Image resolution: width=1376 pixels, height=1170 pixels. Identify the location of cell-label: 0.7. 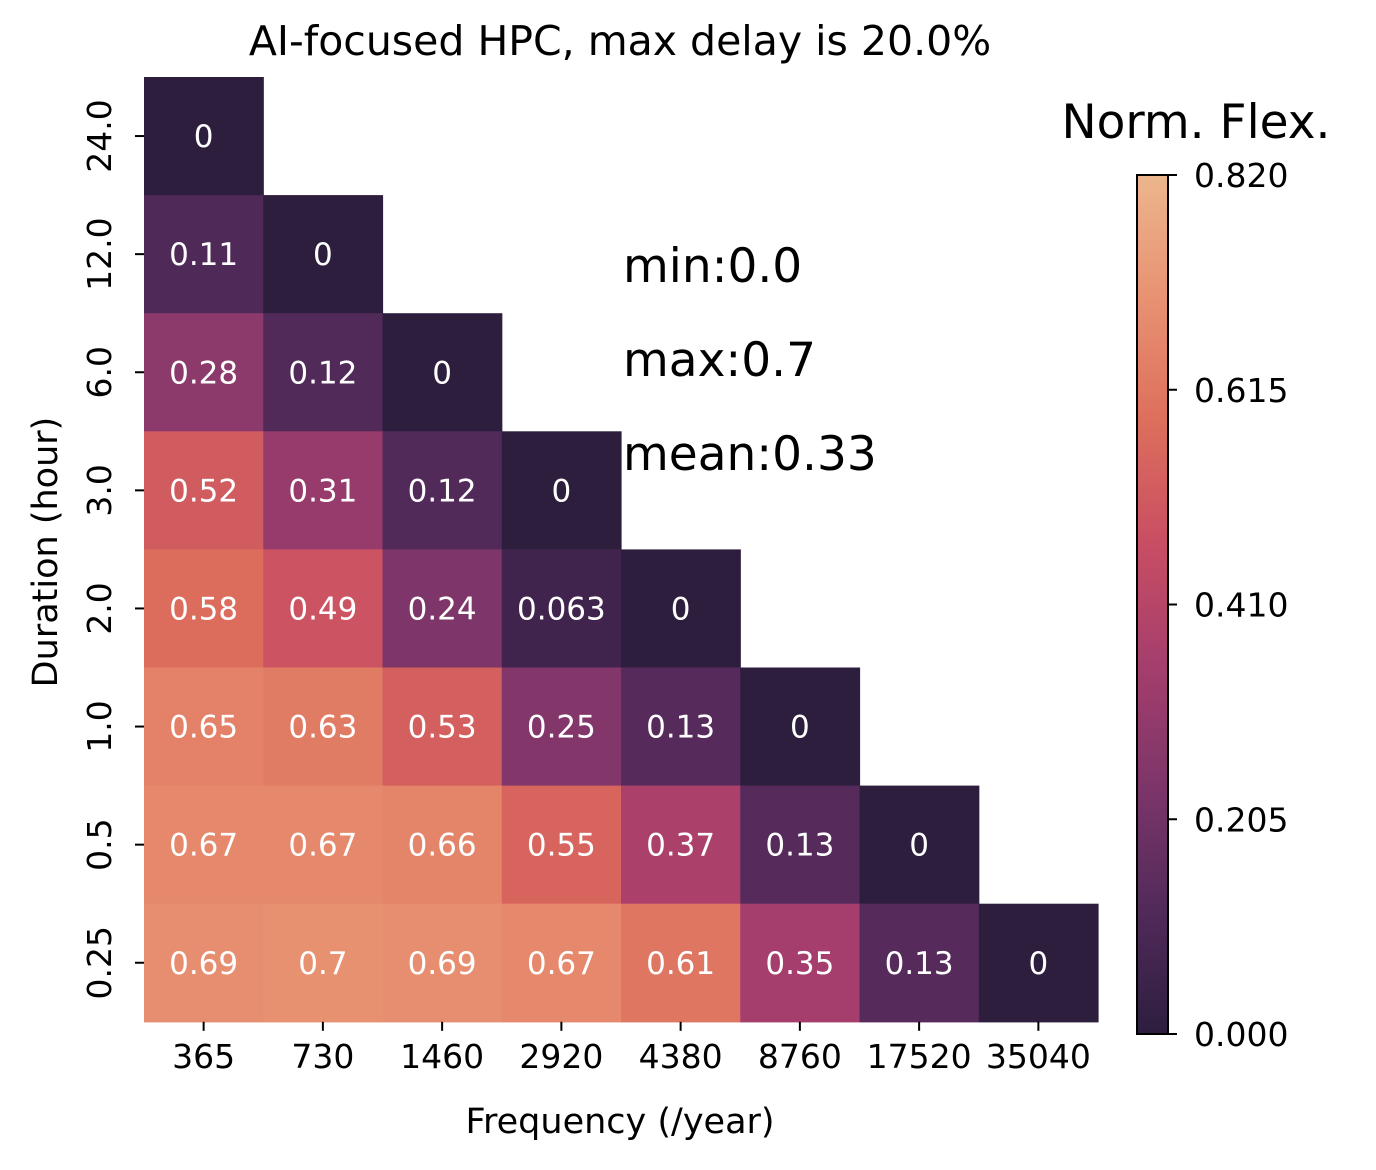
(322, 964).